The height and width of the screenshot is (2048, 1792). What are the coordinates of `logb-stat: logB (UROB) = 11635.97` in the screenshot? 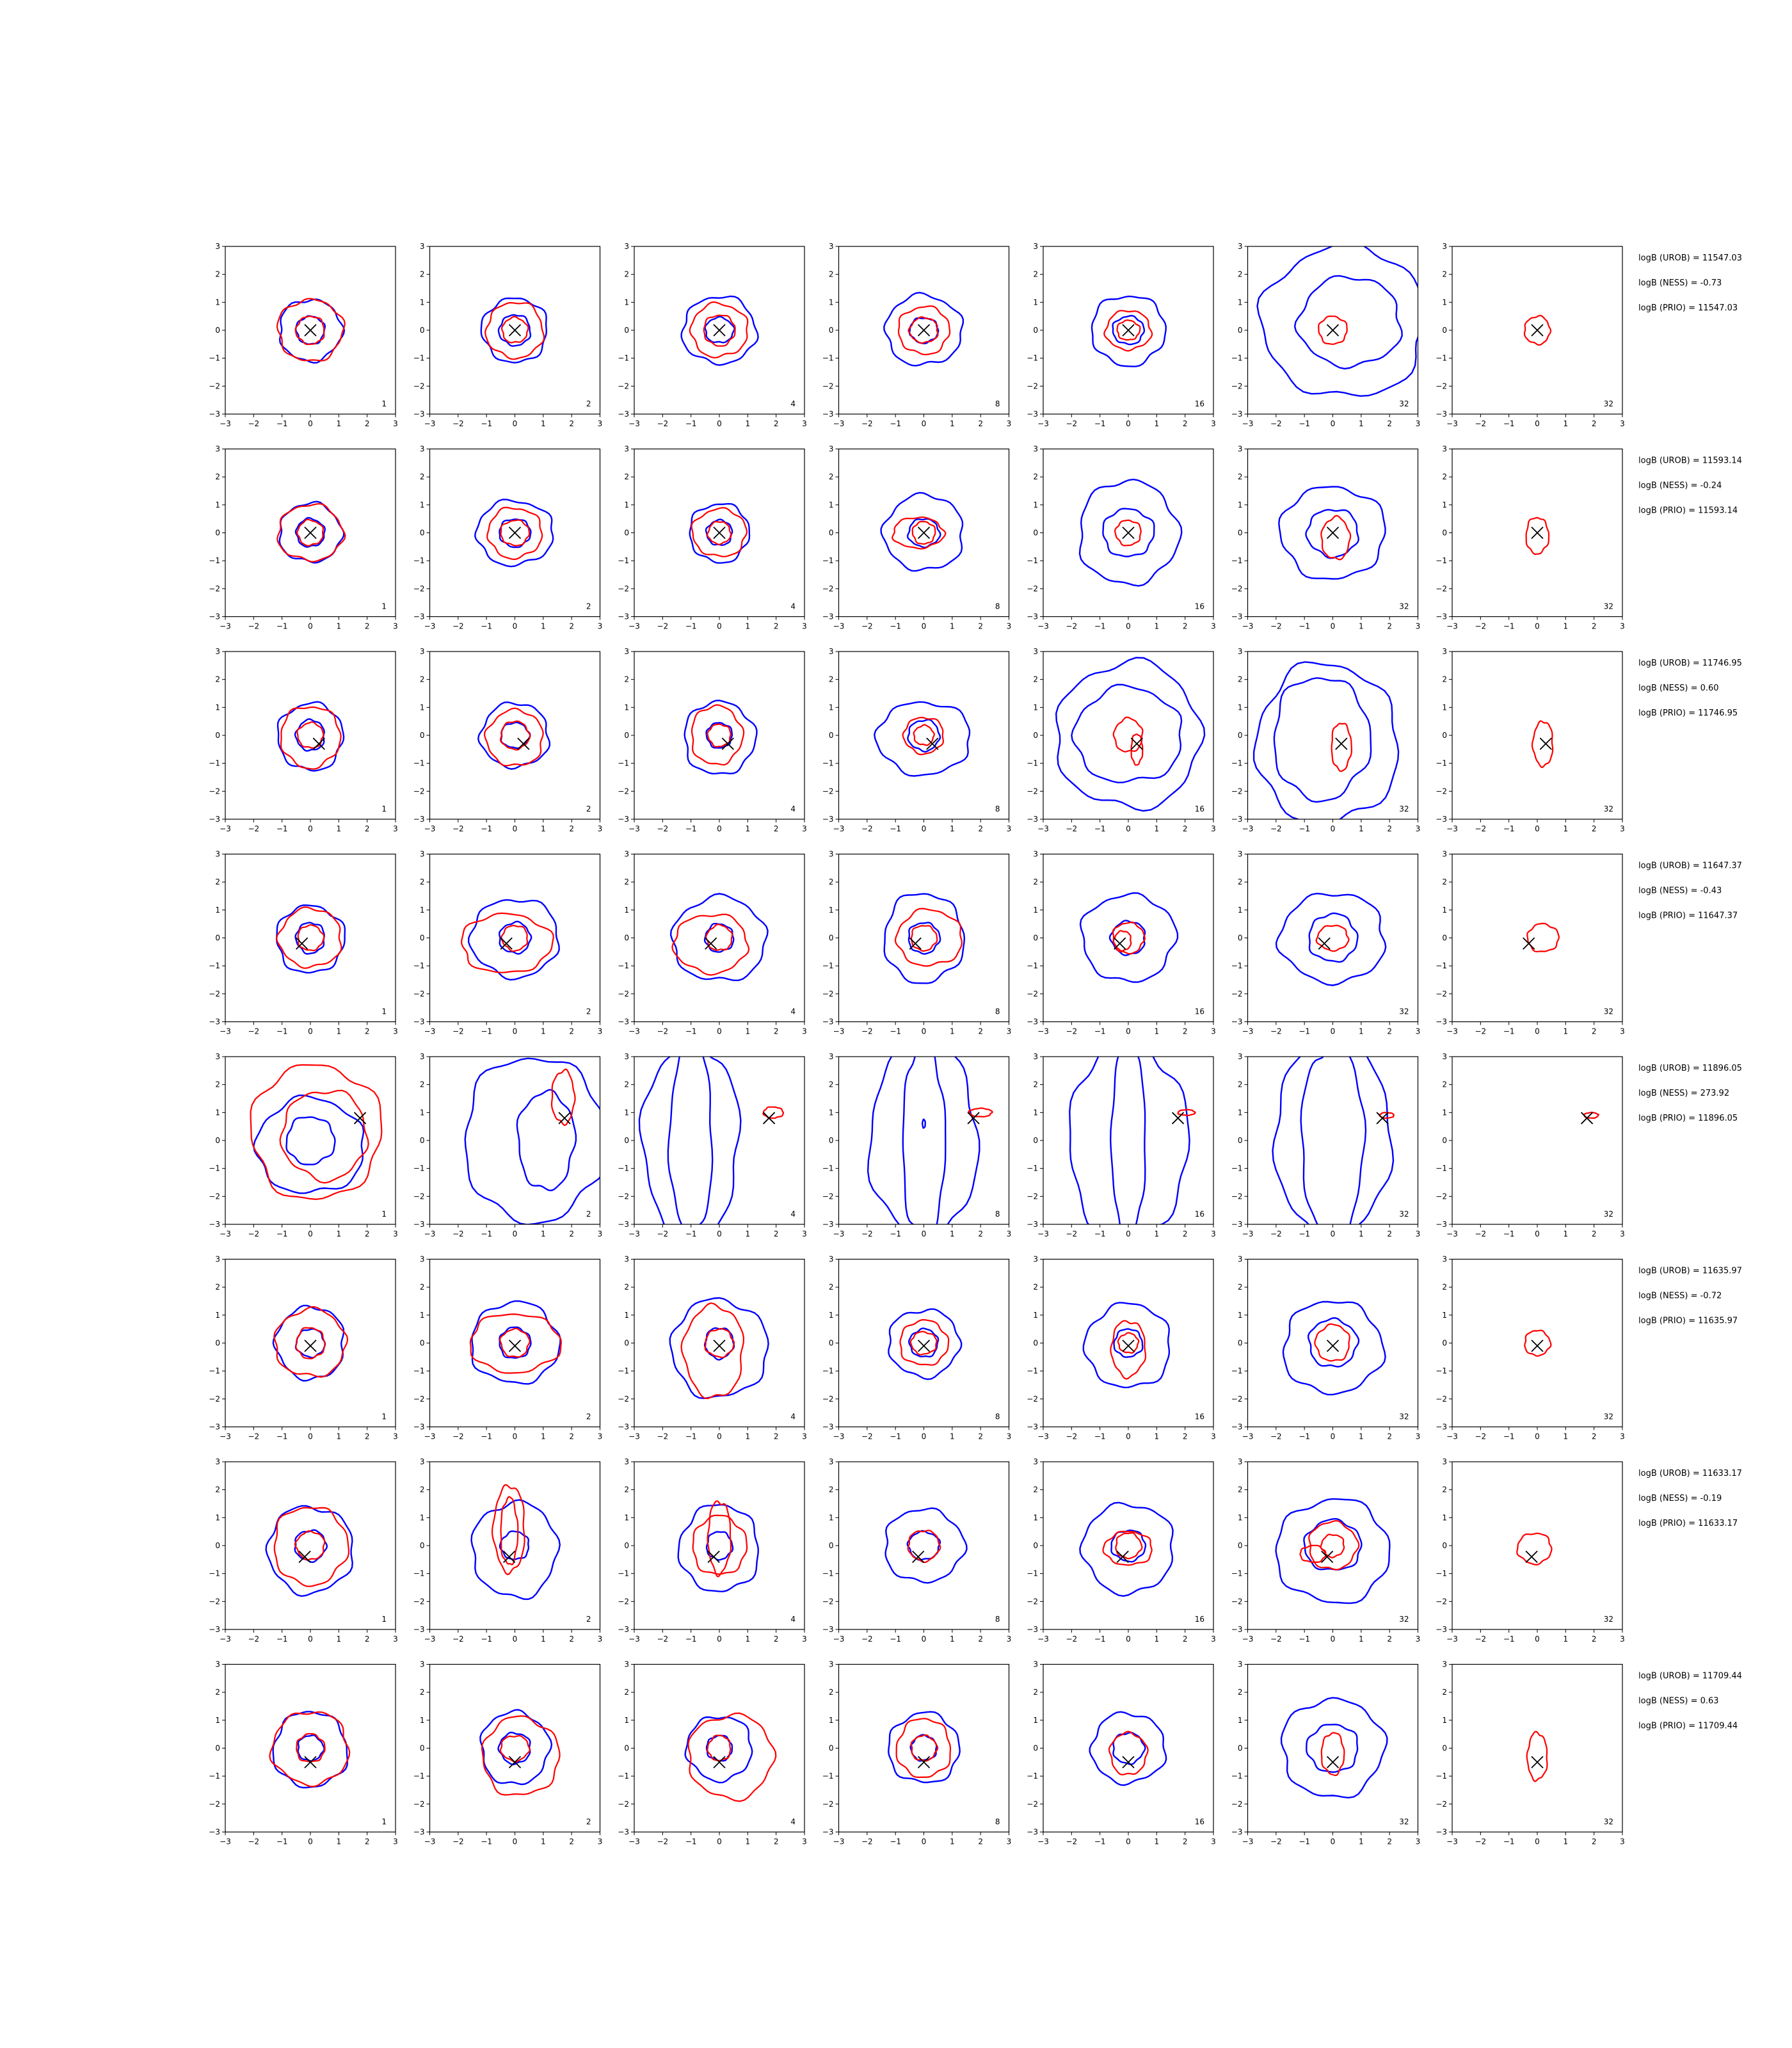 It's located at (1690, 1271).